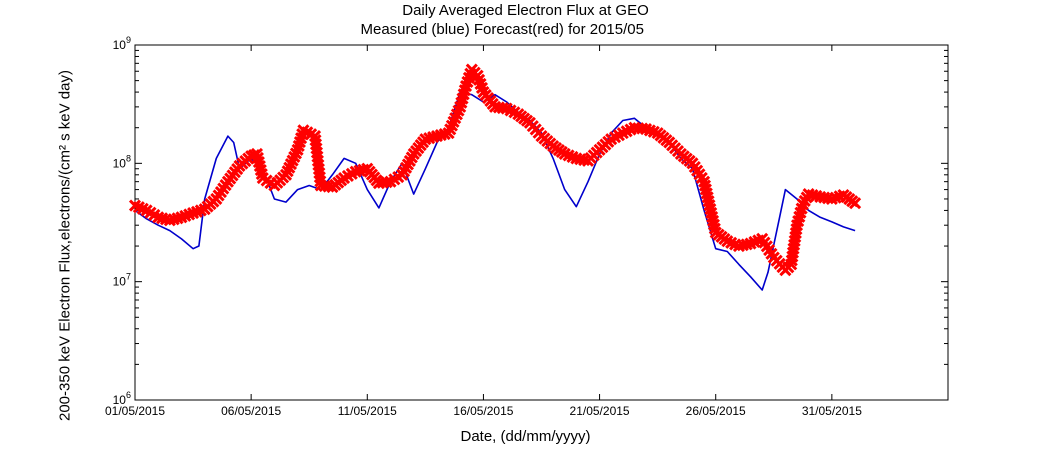 This screenshot has height=450, width=1051. I want to click on x-tick-label: 21/05/2015, so click(600, 411).